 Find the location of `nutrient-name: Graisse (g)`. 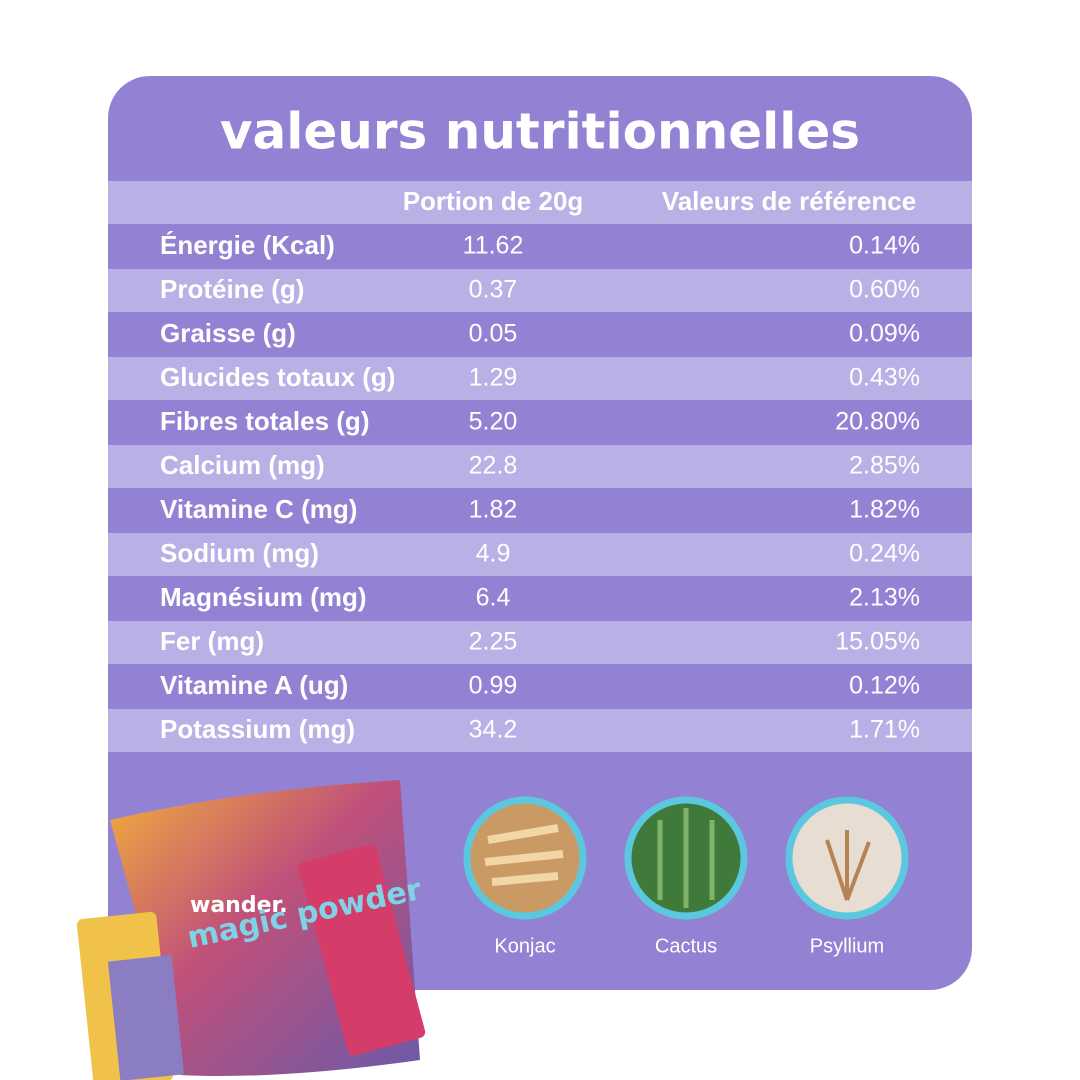

nutrient-name: Graisse (g) is located at coordinates (228, 333).